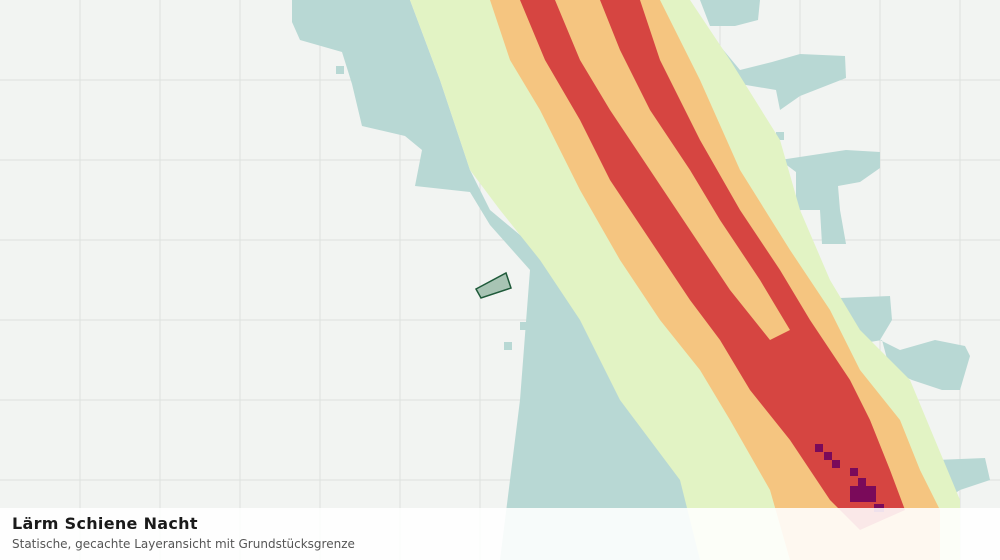 This screenshot has height=560, width=1000. What do you see at coordinates (672, 170) in the screenshot?
I see `noise-gap` at bounding box center [672, 170].